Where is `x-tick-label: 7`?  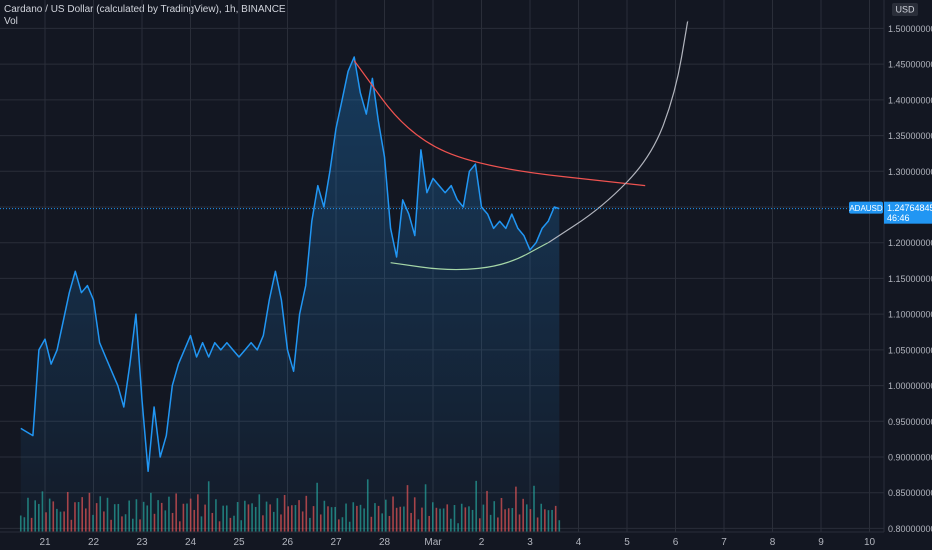
x-tick-label: 7 is located at coordinates (724, 542).